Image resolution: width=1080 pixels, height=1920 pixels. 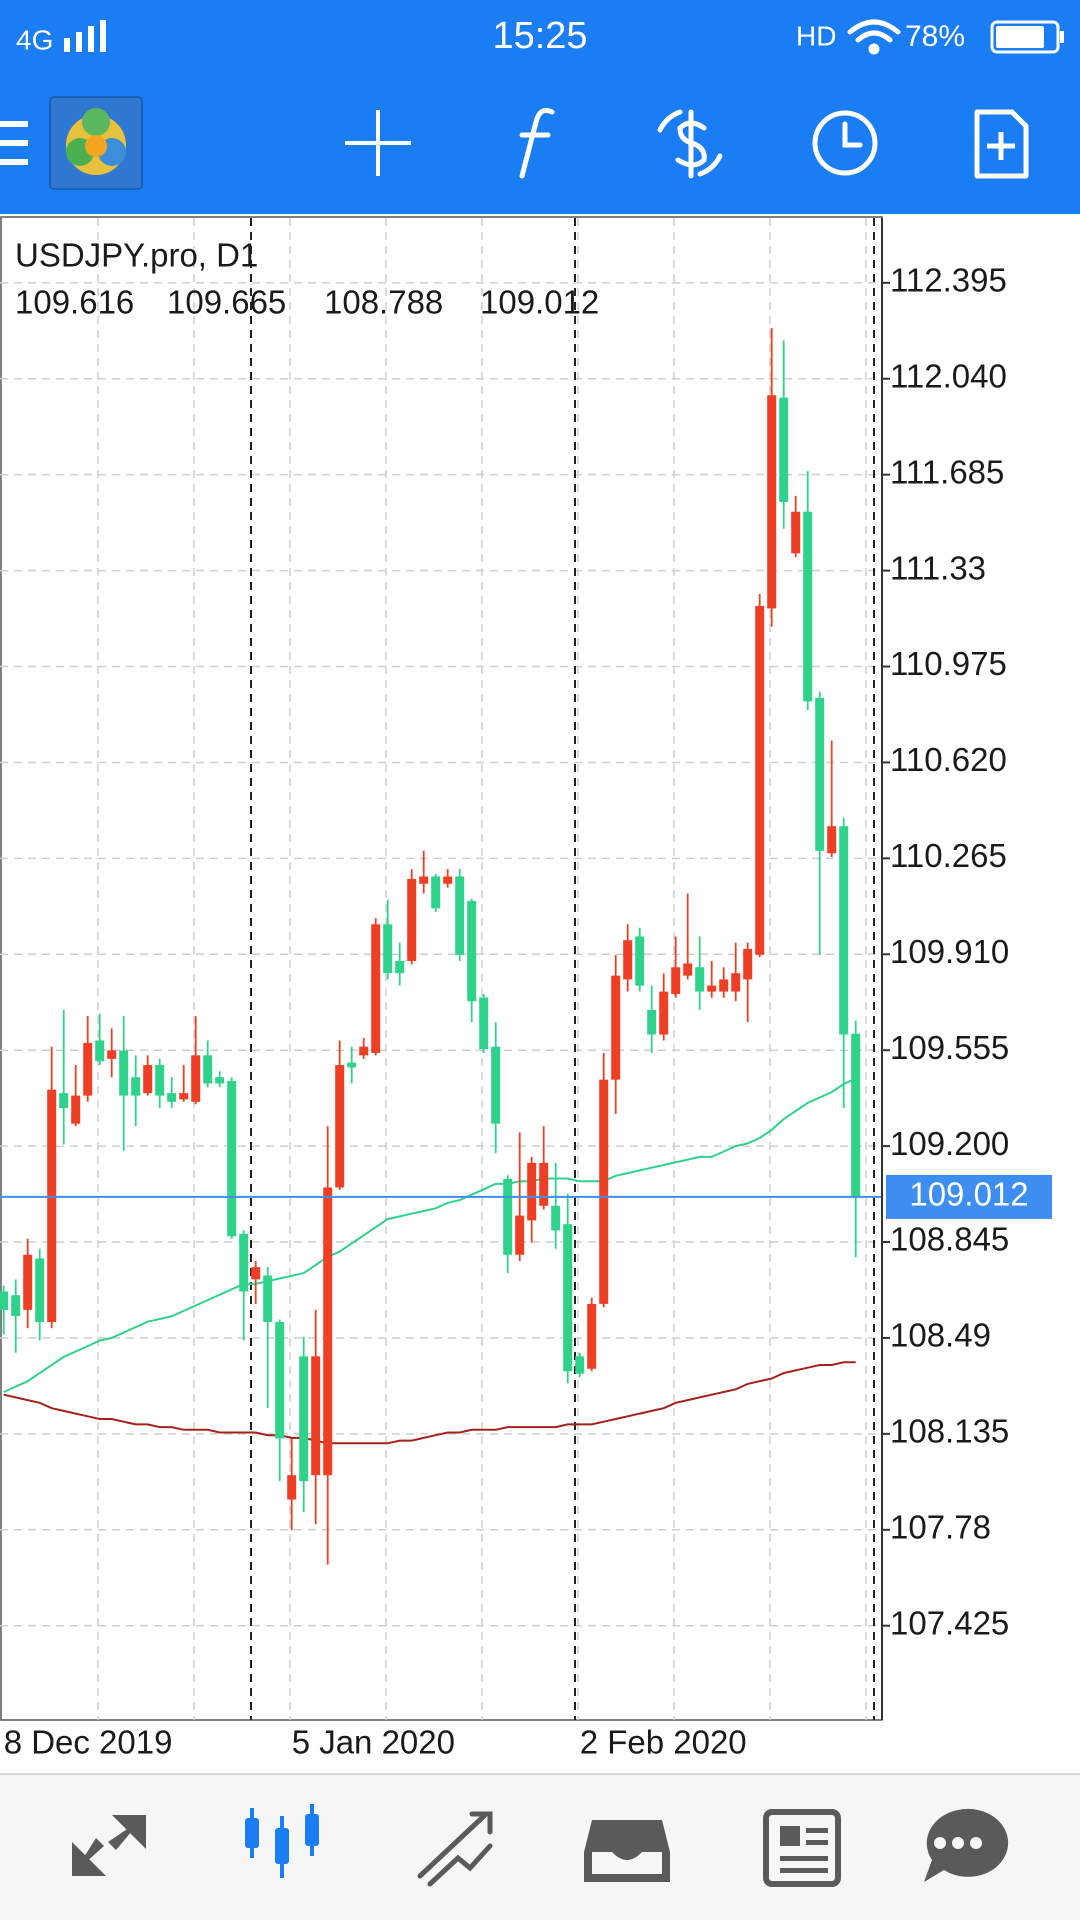 I want to click on x-tick-label: 2 Feb 2020, so click(x=663, y=1742).